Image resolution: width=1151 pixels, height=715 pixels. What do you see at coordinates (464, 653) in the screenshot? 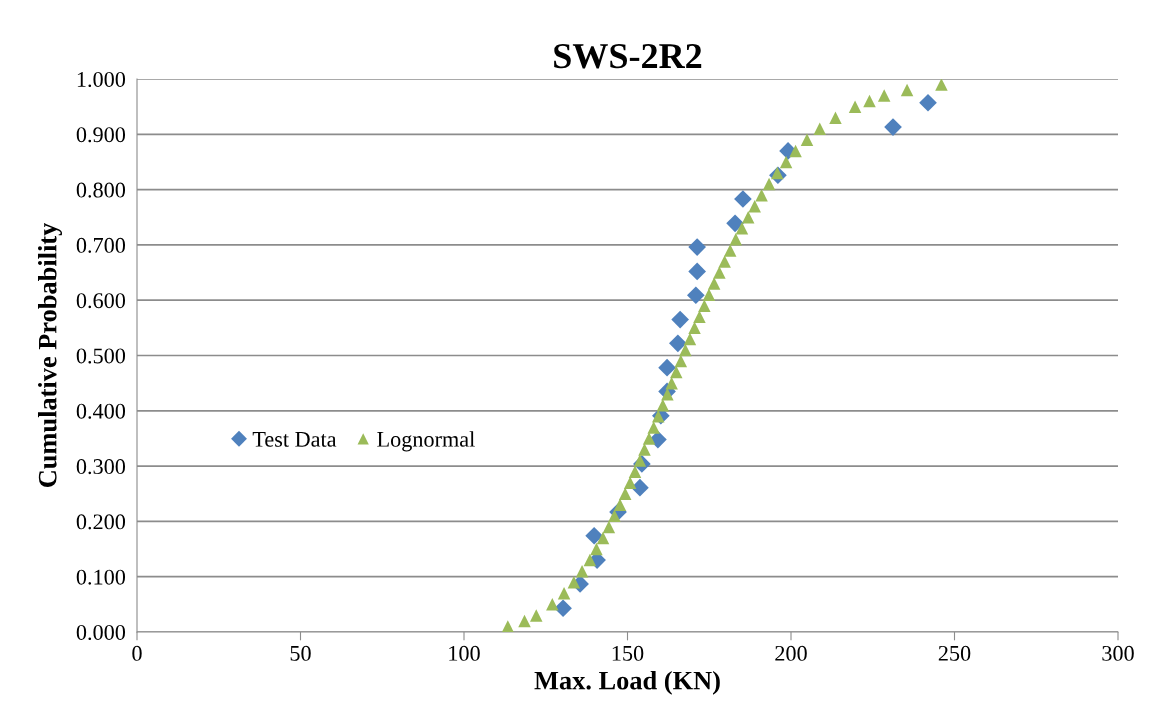
I see `x-tick-label: 100` at bounding box center [464, 653].